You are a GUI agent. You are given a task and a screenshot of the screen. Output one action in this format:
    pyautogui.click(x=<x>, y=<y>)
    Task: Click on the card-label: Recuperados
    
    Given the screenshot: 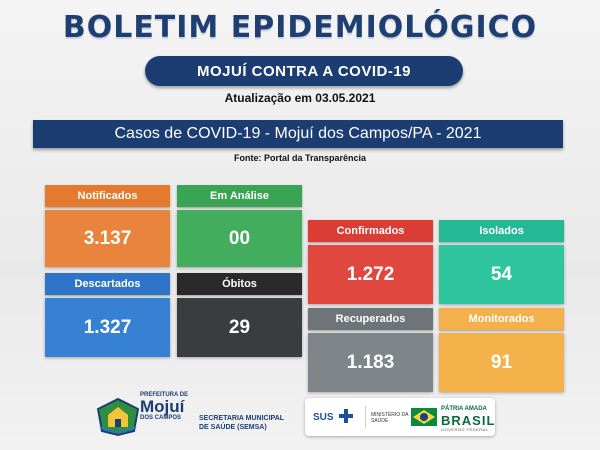 What is the action you would take?
    pyautogui.click(x=370, y=319)
    